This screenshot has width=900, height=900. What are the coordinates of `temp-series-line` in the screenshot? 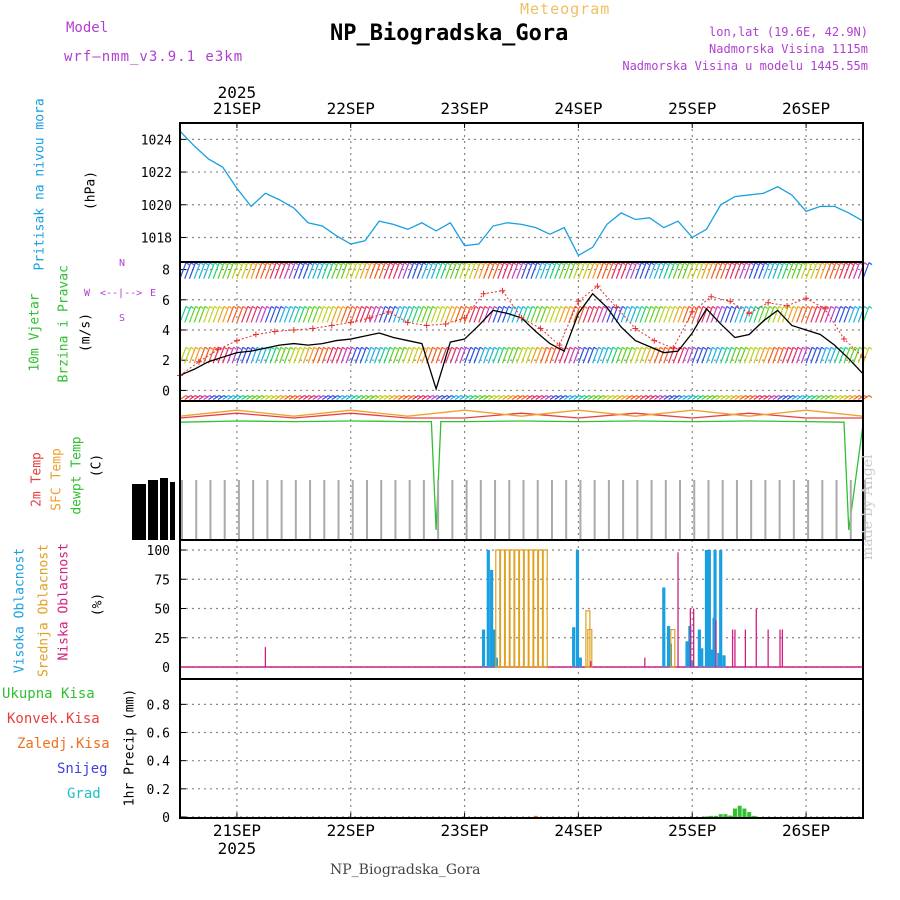 It's located at (521, 475).